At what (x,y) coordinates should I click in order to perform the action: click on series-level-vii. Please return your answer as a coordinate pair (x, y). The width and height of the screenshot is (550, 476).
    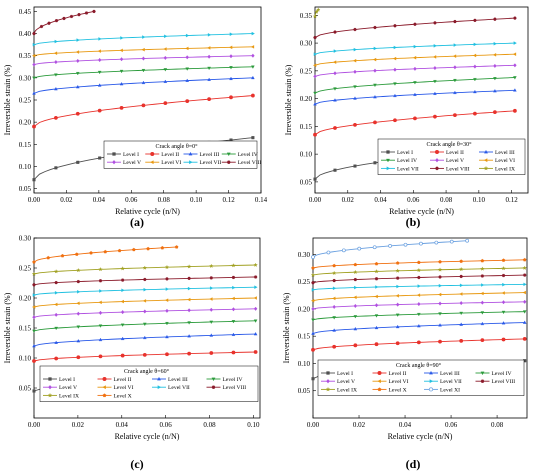
    Looking at the image, I should click on (415, 48).